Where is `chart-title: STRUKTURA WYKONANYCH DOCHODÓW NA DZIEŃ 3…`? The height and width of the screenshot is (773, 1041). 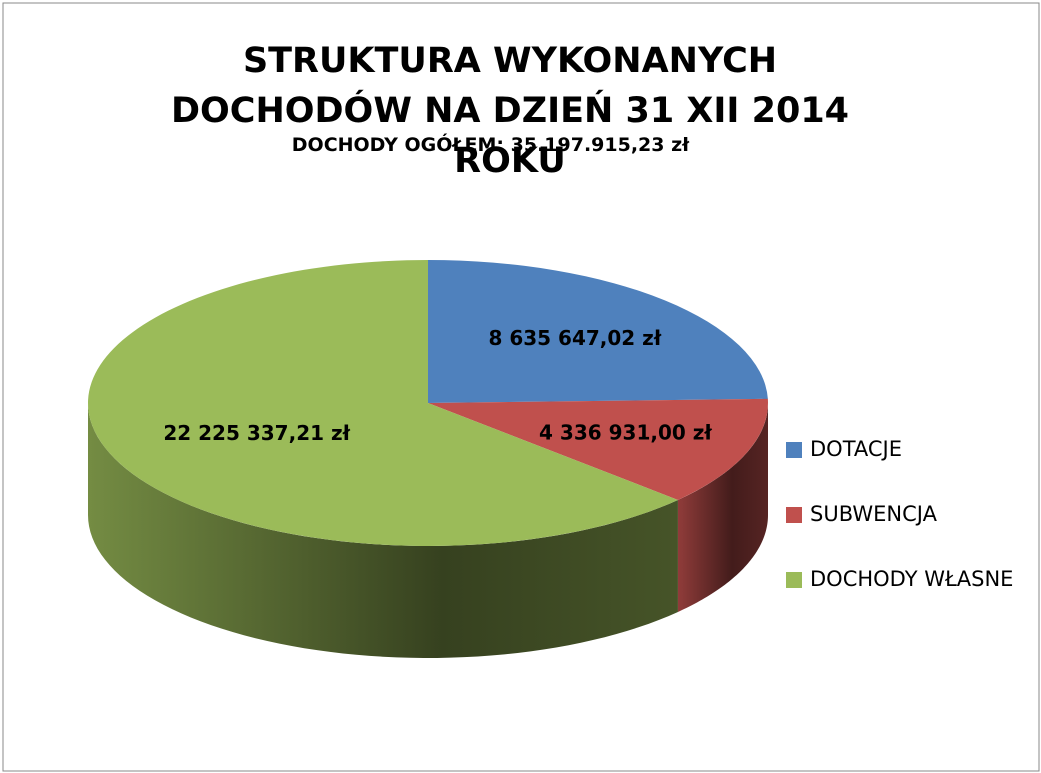 chart-title: STRUKTURA WYKONANYCH DOCHODÓW NA DZIEŃ 3… is located at coordinates (510, 111).